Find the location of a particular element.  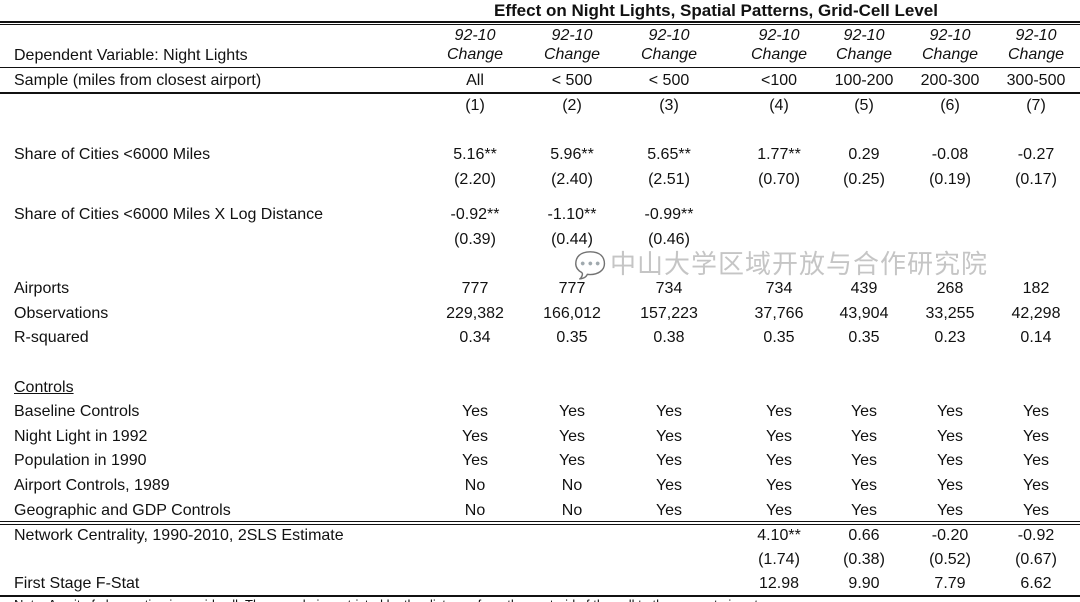

row-label: Night Light in 1992 is located at coordinates (81, 436).